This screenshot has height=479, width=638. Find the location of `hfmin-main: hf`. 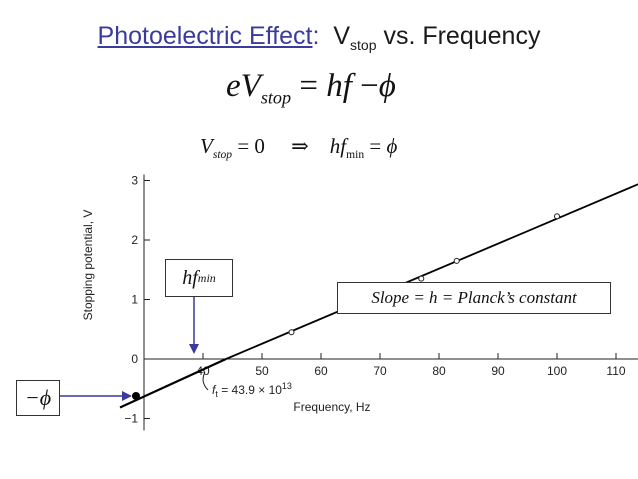

hfmin-main: hf is located at coordinates (190, 277).